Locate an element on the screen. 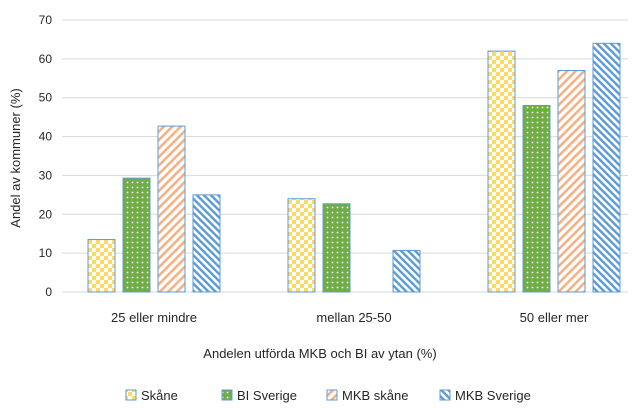 Image resolution: width=638 pixels, height=410 pixels. legend-label: MKB Sverige is located at coordinates (493, 395).